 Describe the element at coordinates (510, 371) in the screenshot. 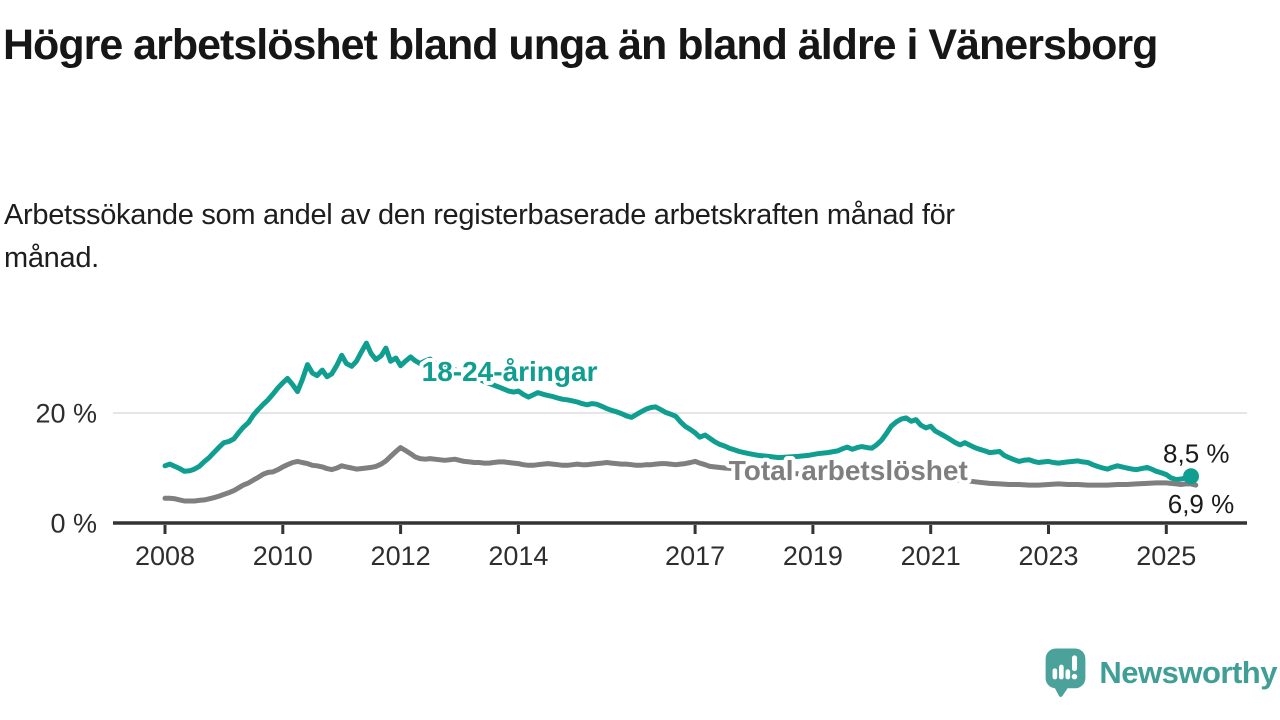

I see `series-label-0: 18-24-åringar` at that location.